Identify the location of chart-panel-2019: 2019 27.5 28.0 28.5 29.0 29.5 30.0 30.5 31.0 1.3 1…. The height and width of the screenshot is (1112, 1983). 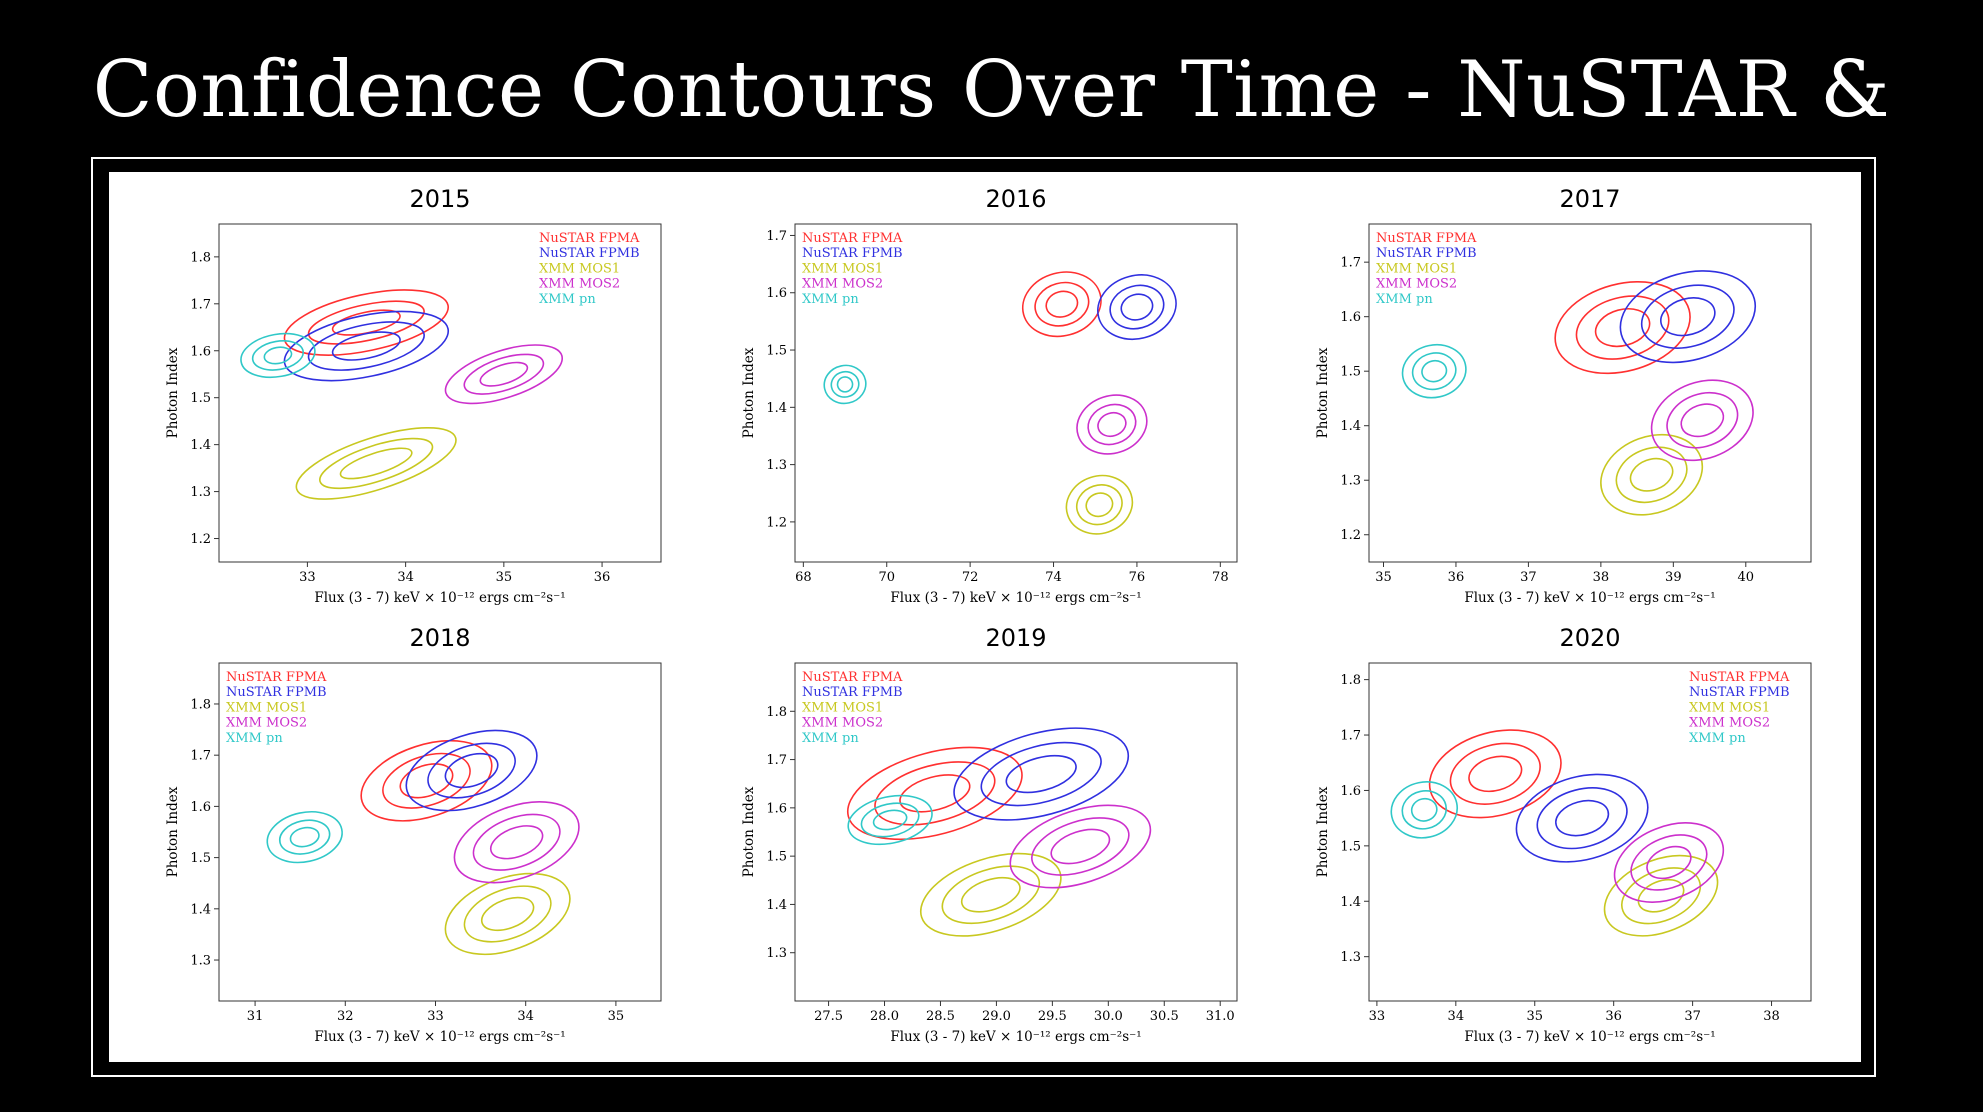
(989, 834).